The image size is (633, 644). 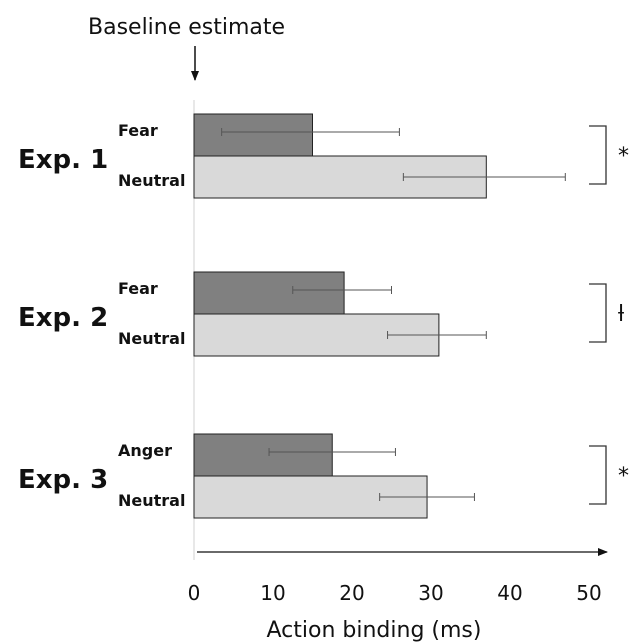 What do you see at coordinates (63, 318) in the screenshot?
I see `group-label: Exp. 2` at bounding box center [63, 318].